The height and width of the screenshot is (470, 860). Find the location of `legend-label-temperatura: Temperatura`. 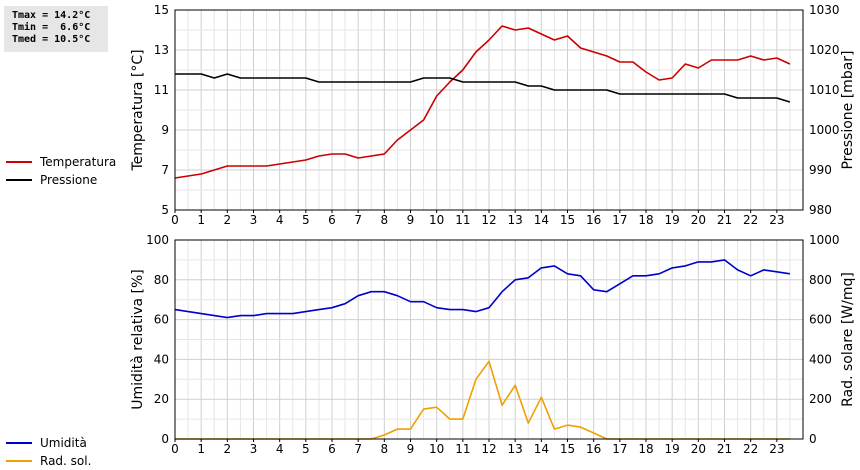

legend-label-temperatura: Temperatura is located at coordinates (78, 162).